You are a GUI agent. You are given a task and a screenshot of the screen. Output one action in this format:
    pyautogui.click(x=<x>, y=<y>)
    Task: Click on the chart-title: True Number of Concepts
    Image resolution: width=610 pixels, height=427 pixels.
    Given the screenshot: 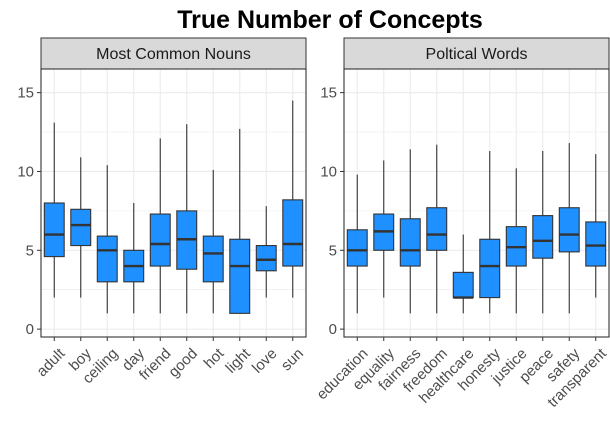 What is the action you would take?
    pyautogui.click(x=330, y=20)
    